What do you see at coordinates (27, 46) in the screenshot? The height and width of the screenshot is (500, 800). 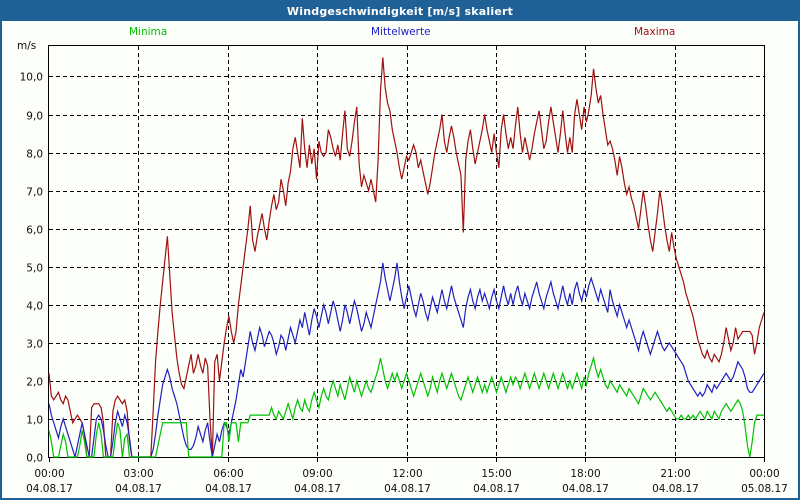 I see `y-axis-unit-label: m/s` at bounding box center [27, 46].